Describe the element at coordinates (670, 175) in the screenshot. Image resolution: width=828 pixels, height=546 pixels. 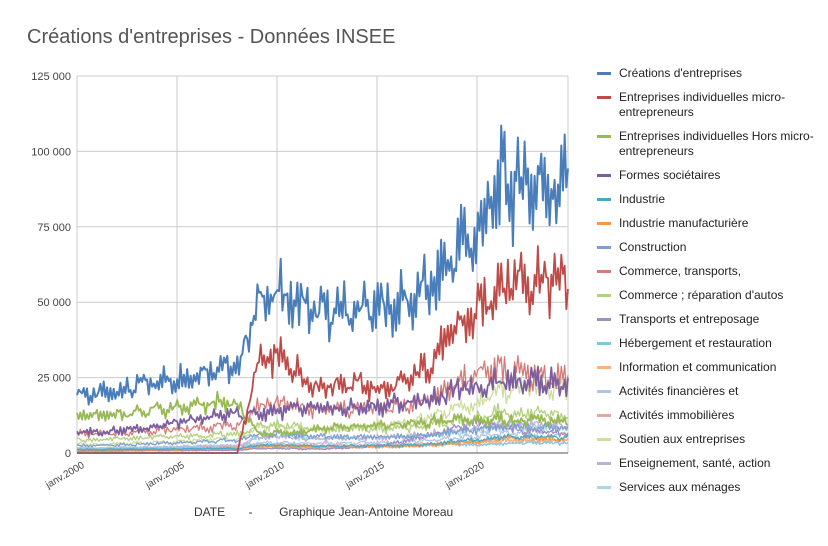
I see `legend-label: Formes sociétaires` at that location.